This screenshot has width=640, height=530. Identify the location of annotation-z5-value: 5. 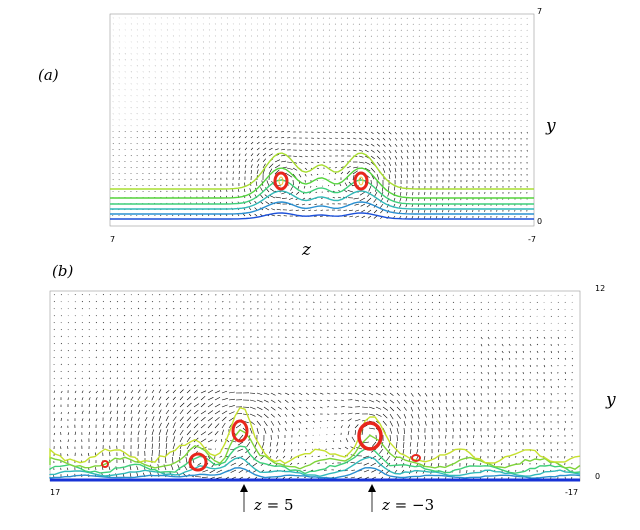
(289, 505).